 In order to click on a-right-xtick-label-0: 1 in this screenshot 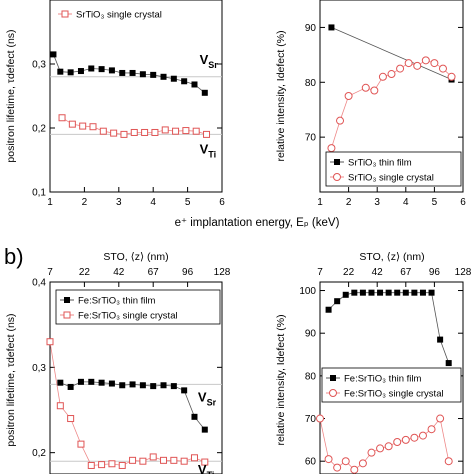, I will do `click(320, 202)`.